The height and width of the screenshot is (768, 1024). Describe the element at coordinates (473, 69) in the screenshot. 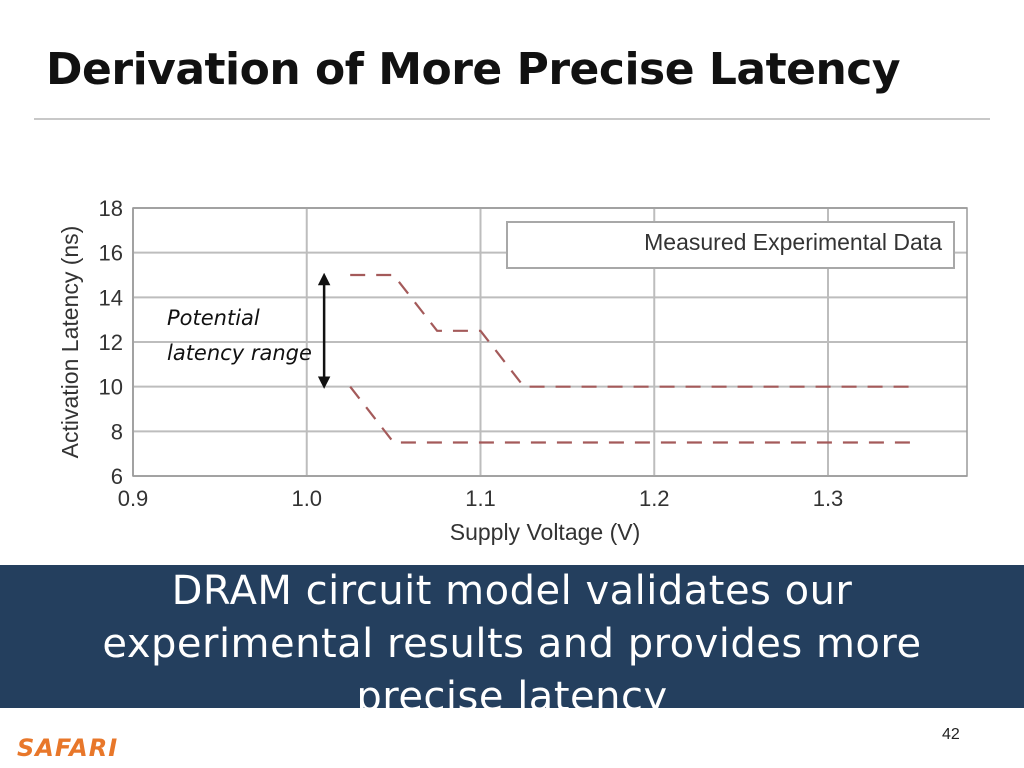

I see `slide-title: Derivation of More Precise Latency` at that location.